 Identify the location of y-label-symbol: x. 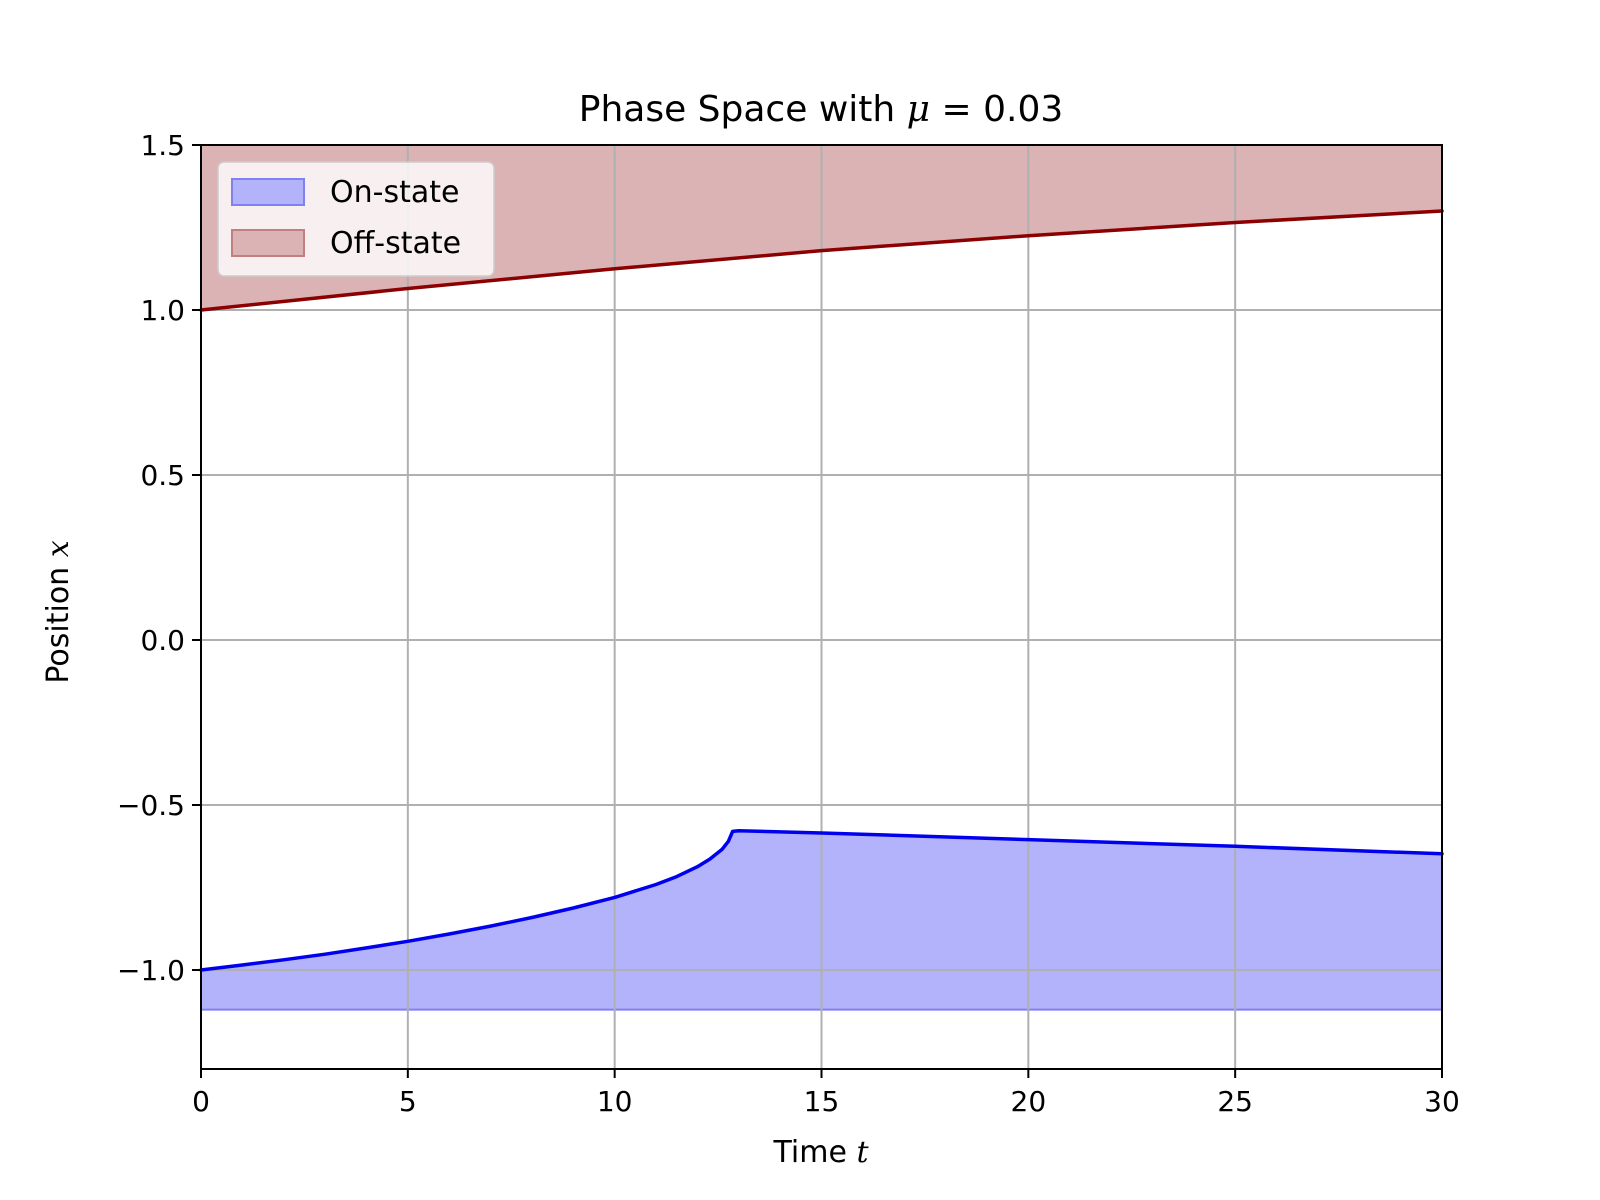
(58, 548).